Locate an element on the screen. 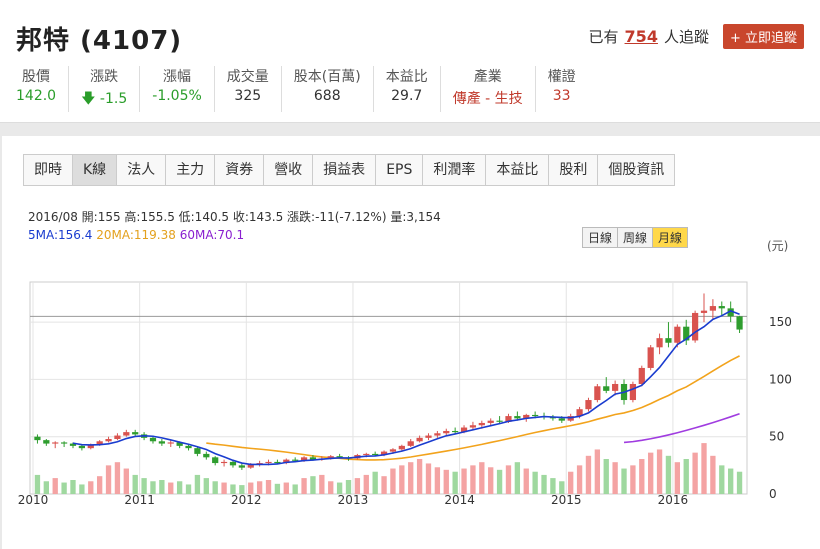  follow-suffix: 人追蹤 is located at coordinates (686, 37).